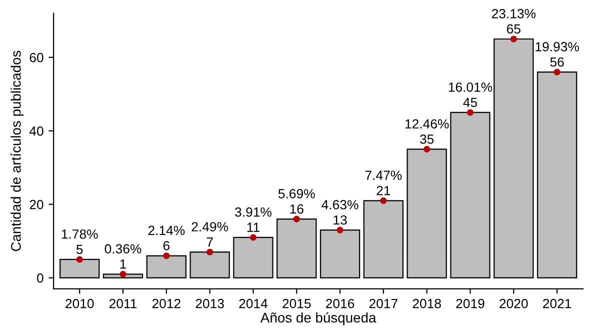  What do you see at coordinates (340, 303) in the screenshot?
I see `x-tick-label: 2016` at bounding box center [340, 303].